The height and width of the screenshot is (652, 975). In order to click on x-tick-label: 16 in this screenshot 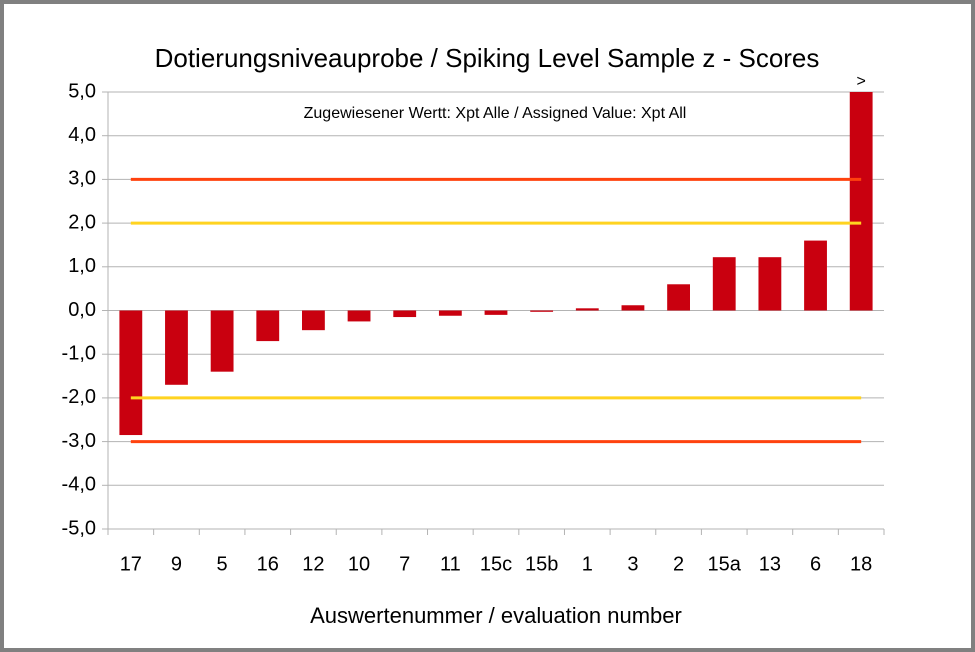, I will do `click(268, 564)`.